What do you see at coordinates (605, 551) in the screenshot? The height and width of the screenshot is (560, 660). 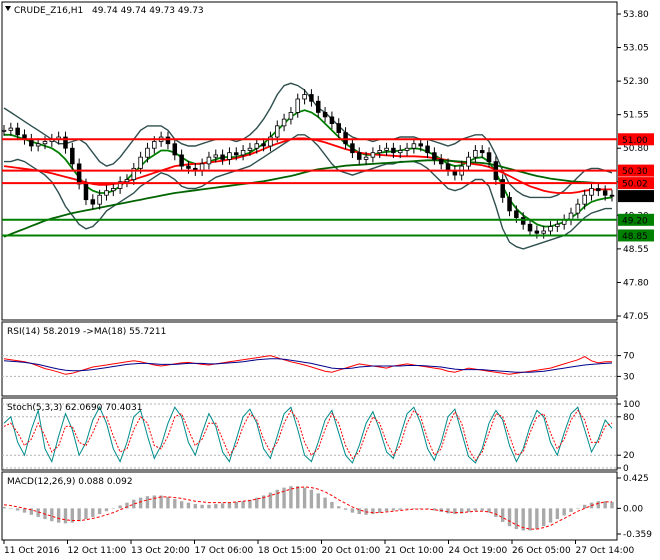 I see `x-tick-label: 27 Oct 14:00` at bounding box center [605, 551].